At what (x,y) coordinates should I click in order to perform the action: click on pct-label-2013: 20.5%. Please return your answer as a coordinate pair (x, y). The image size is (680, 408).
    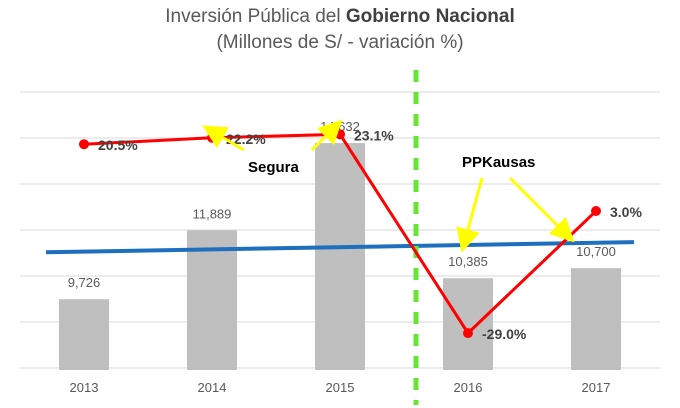
    Looking at the image, I should click on (118, 145).